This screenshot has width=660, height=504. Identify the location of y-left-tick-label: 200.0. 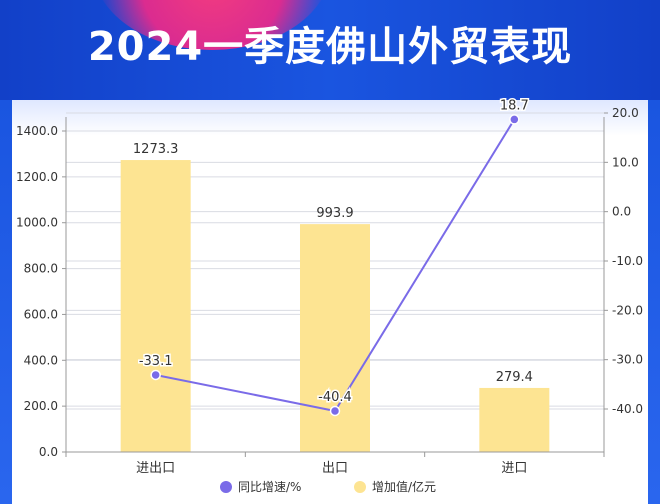
(41, 406).